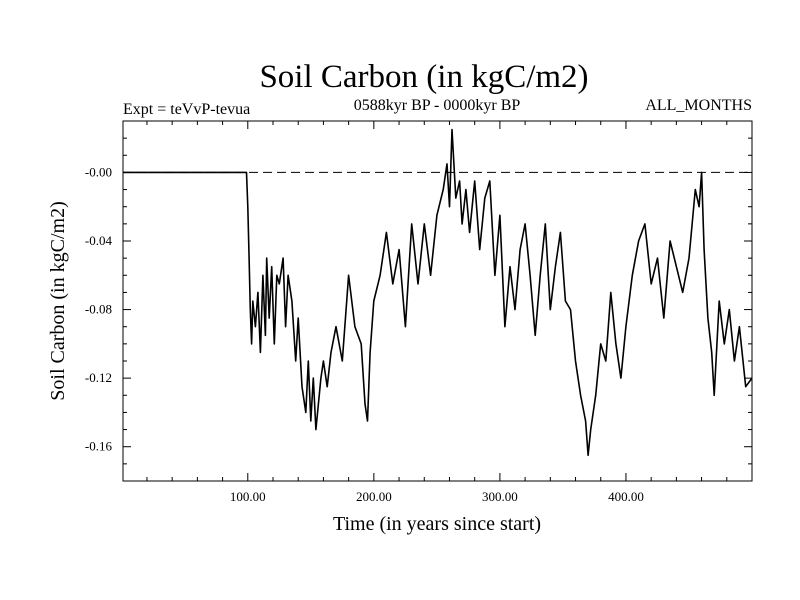 Image resolution: width=800 pixels, height=600 pixels. What do you see at coordinates (186, 109) in the screenshot?
I see `experiment-label: Expt = teVvP-tevua` at bounding box center [186, 109].